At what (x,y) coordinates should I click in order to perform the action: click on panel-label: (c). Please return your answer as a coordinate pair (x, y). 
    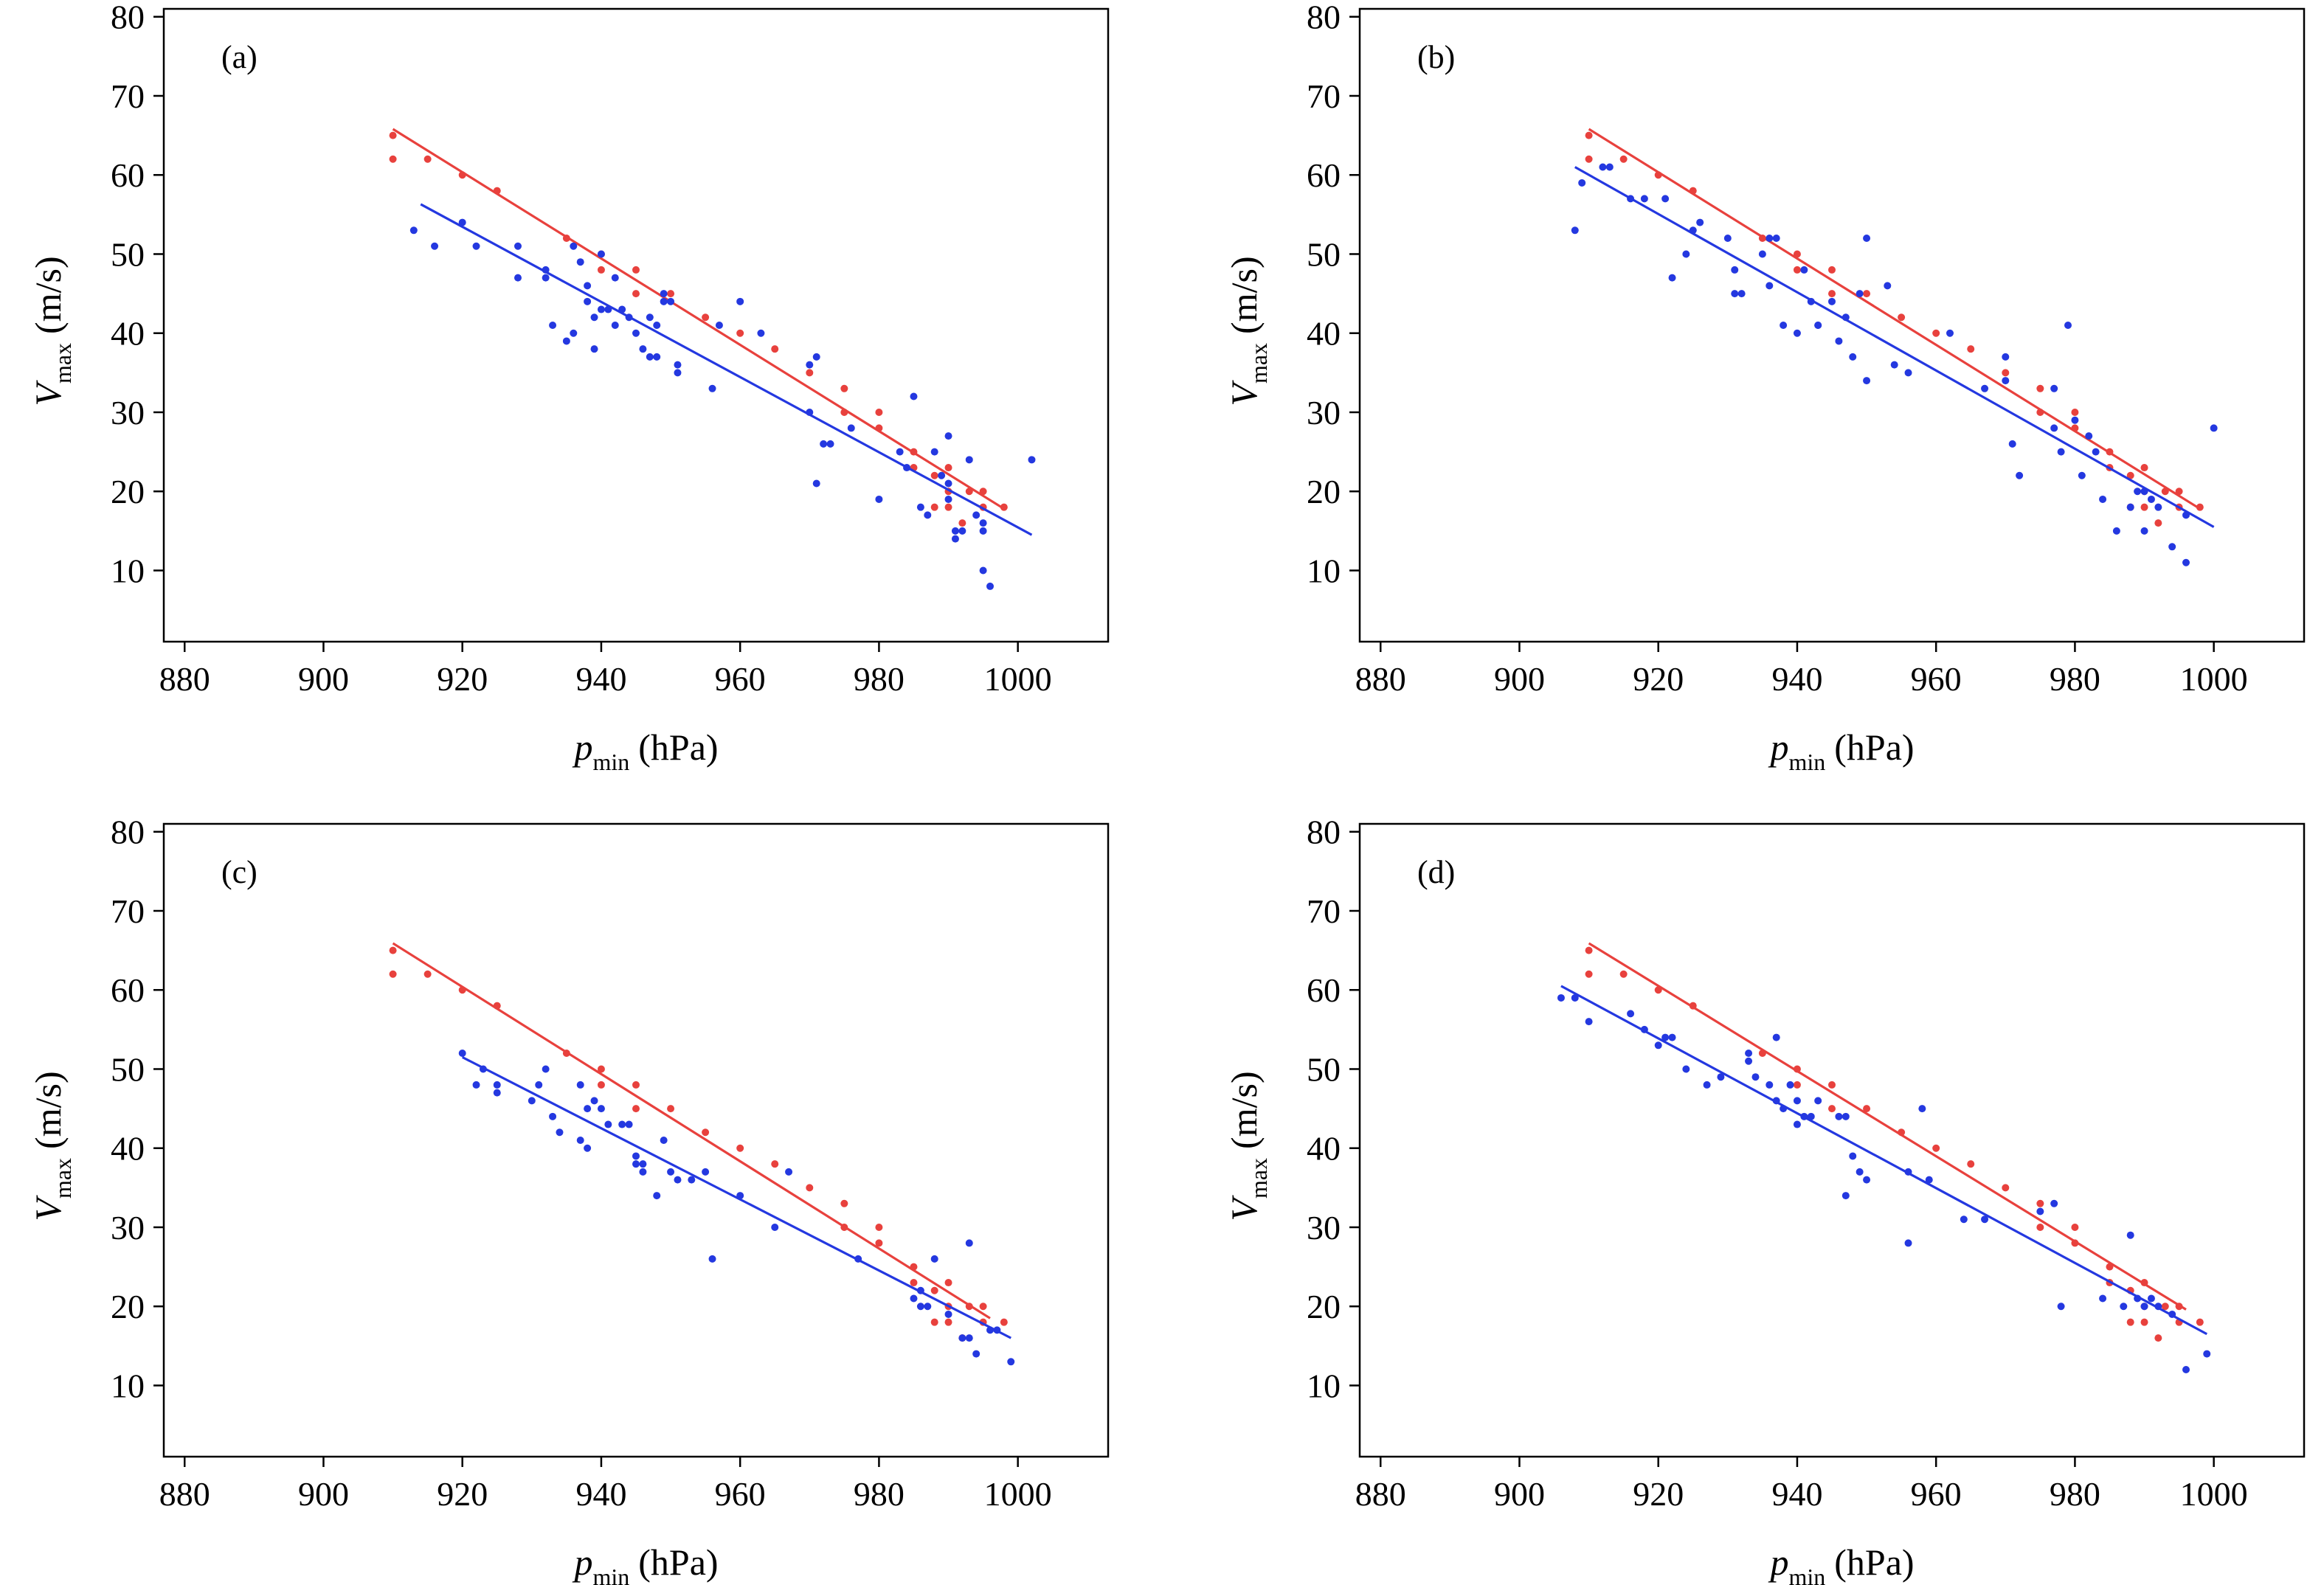
    Looking at the image, I should click on (239, 872).